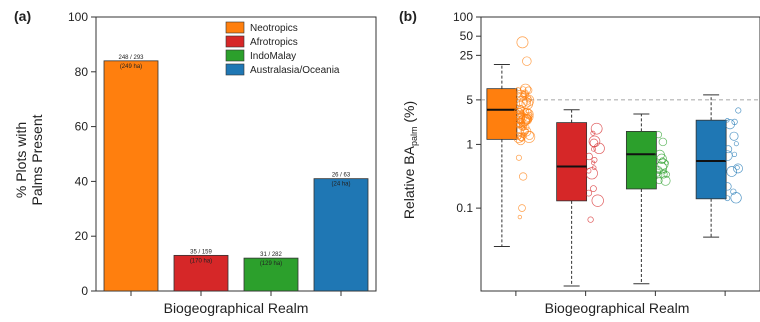 Image resolution: width=760 pixels, height=322 pixels. I want to click on panel-b-y-axis-label: Relative BApalm (%), so click(410, 160).